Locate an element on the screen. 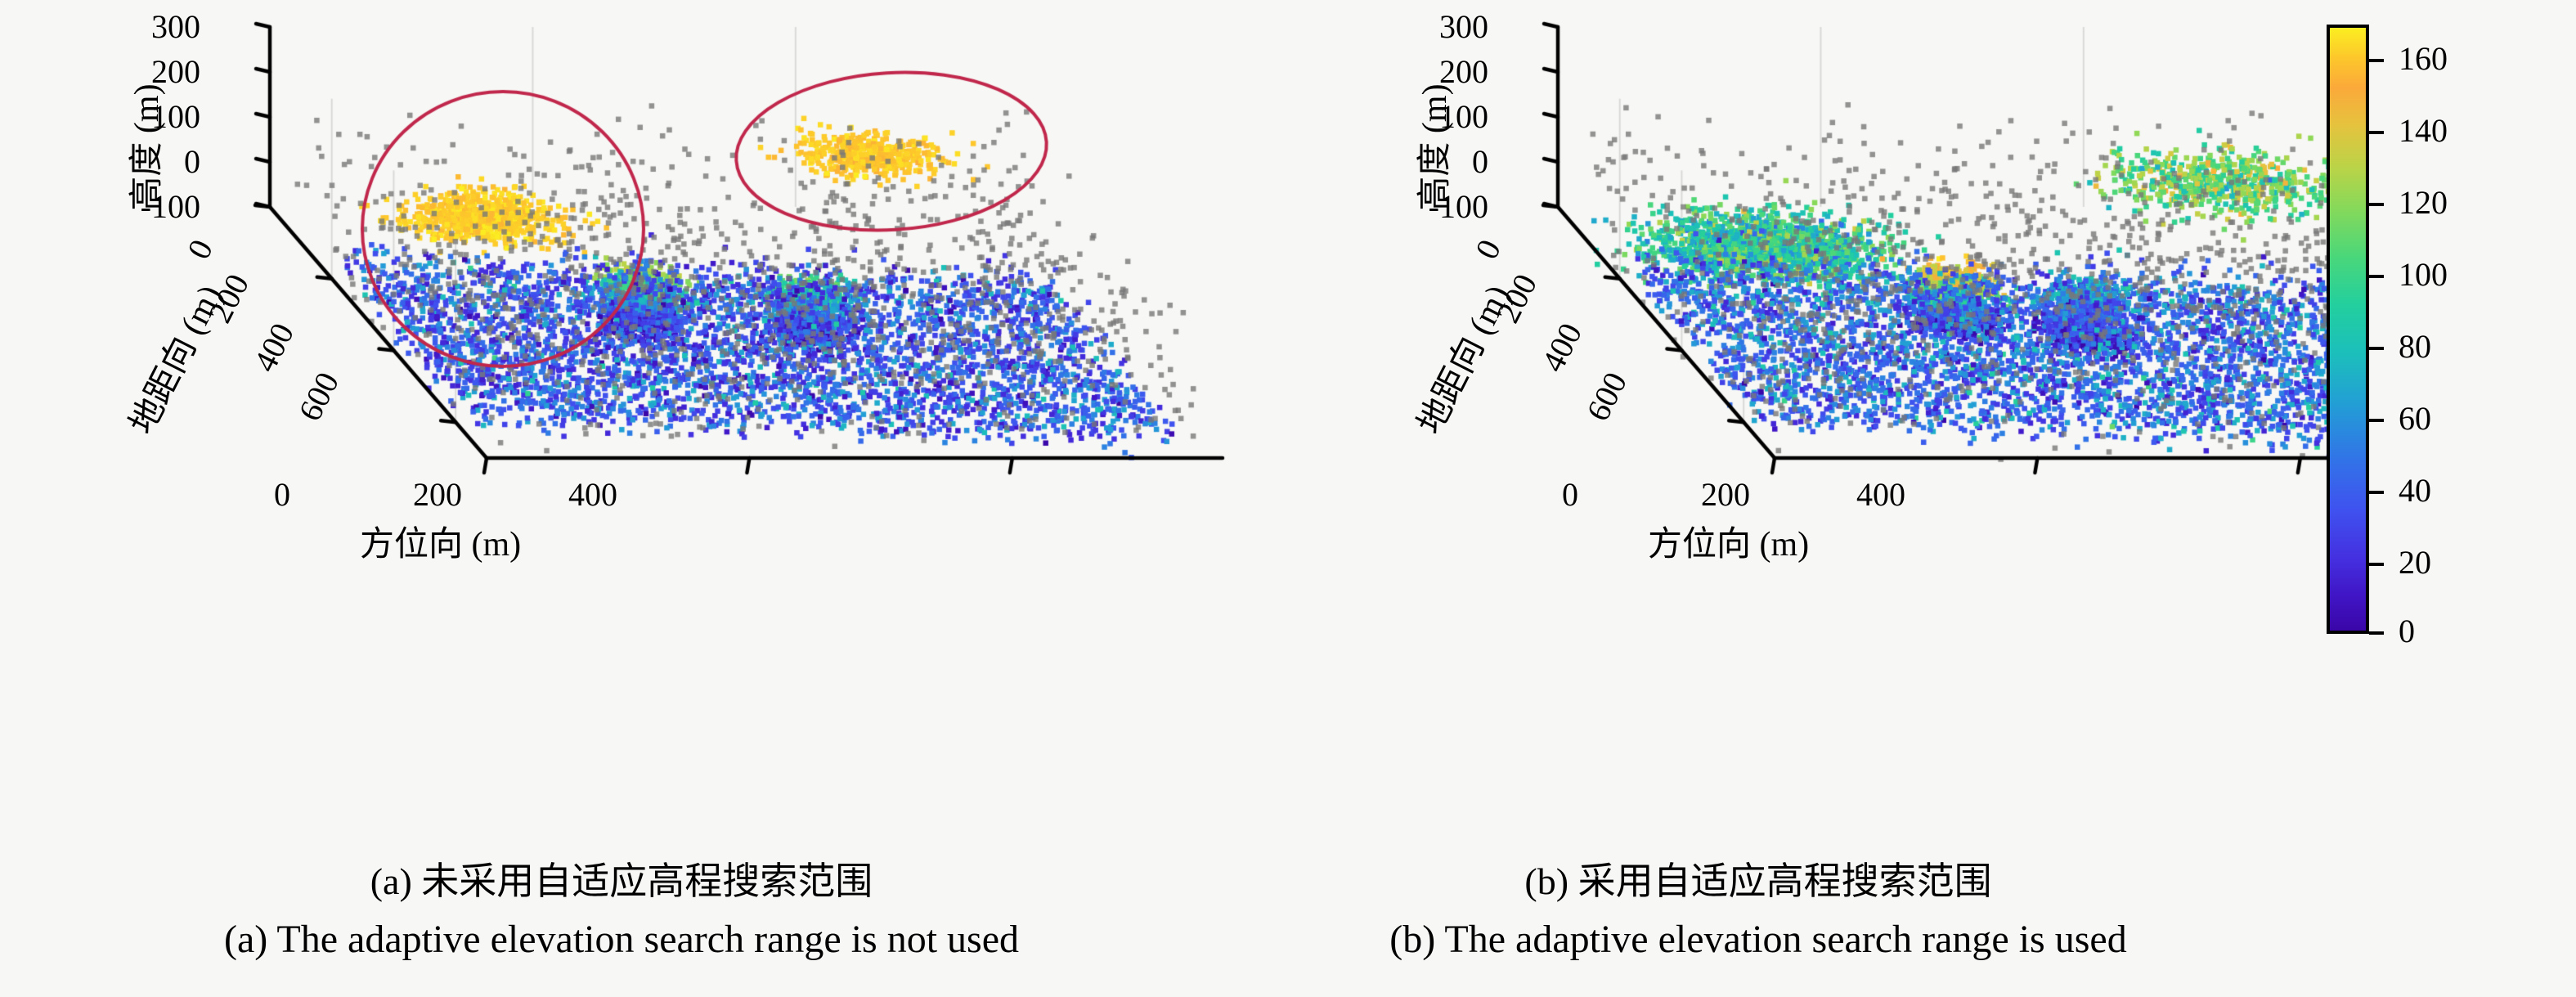 The height and width of the screenshot is (997, 2576). z-axis-label: 高度 (m) is located at coordinates (147, 147).